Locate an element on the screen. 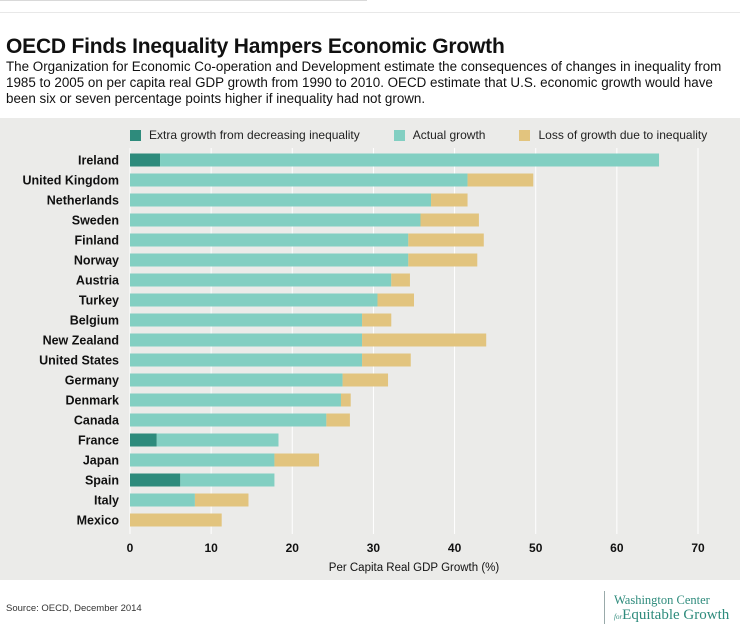 The image size is (740, 635). category-label: United States is located at coordinates (79, 361).